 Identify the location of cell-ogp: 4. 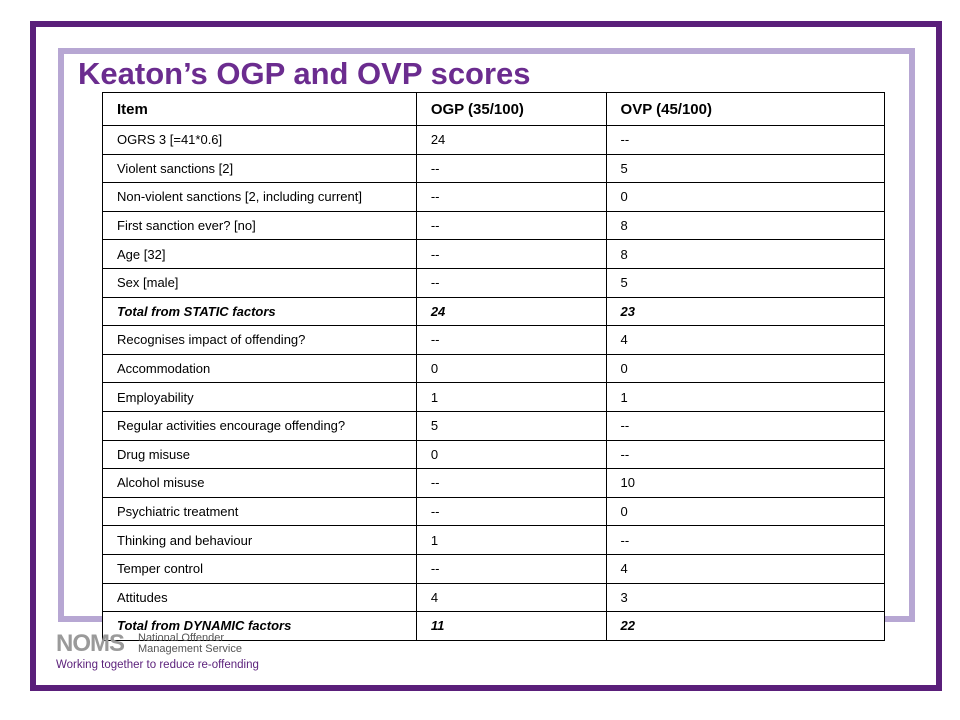
(511, 597).